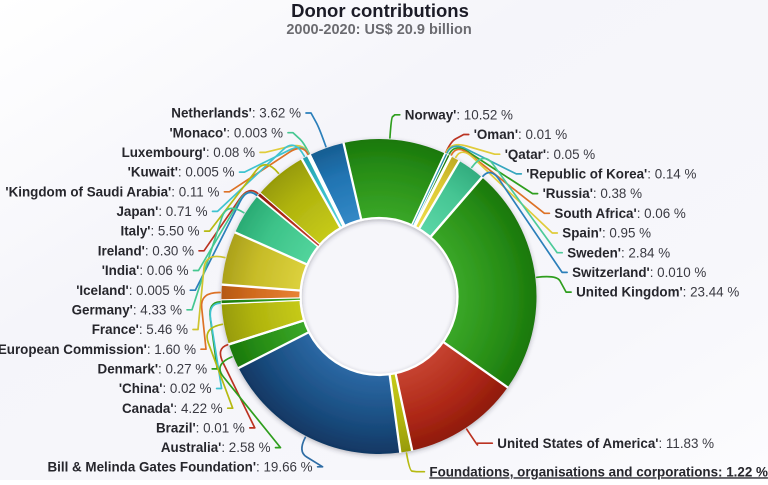 This screenshot has width=768, height=485. What do you see at coordinates (130, 290) in the screenshot?
I see `svg-text: 'Iceland': 0.005 %` at bounding box center [130, 290].